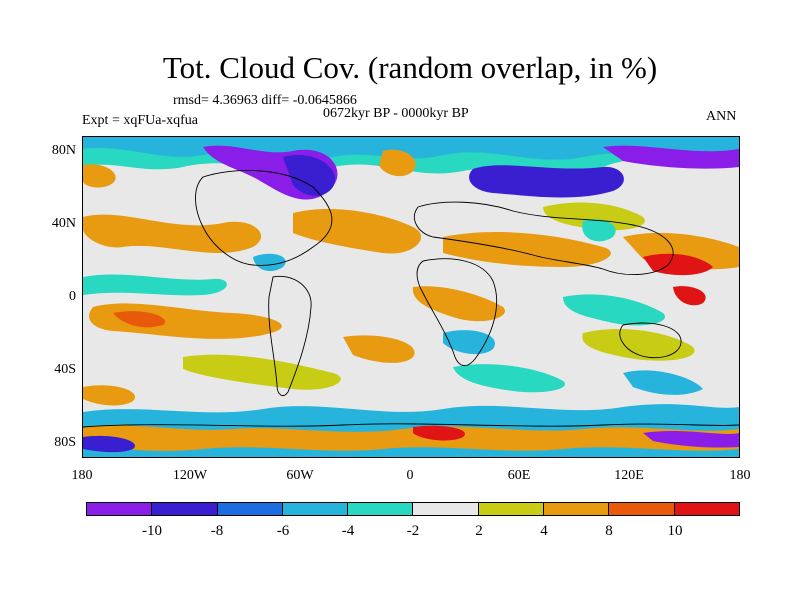  I want to click on arctic-anomaly-band, so click(411, 168).